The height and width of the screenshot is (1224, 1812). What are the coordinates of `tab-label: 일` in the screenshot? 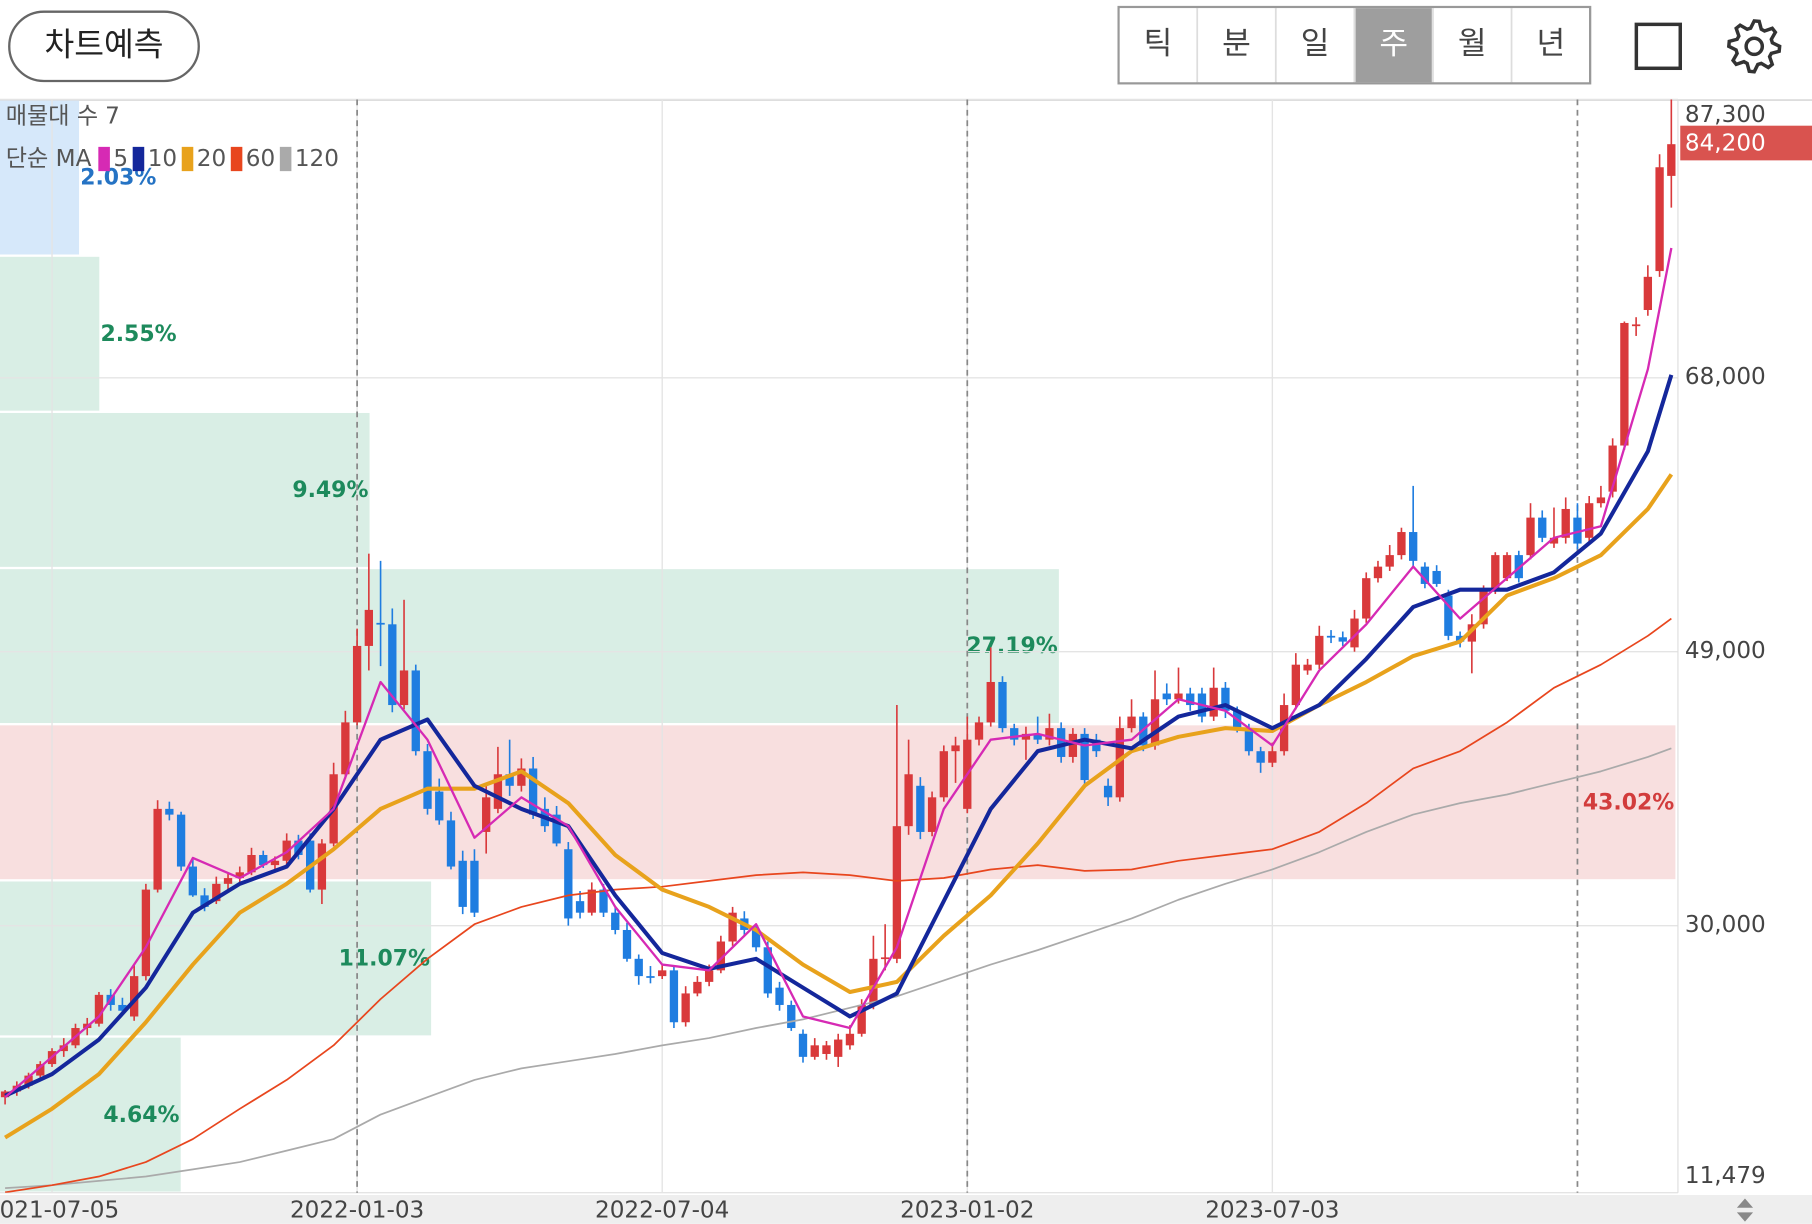 It's located at (1315, 44).